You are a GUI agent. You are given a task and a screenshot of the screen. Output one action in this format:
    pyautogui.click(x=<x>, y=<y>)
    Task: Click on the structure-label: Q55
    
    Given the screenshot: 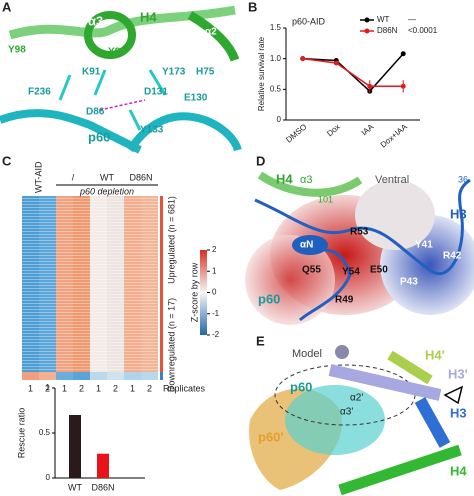 What is the action you would take?
    pyautogui.click(x=311, y=270)
    